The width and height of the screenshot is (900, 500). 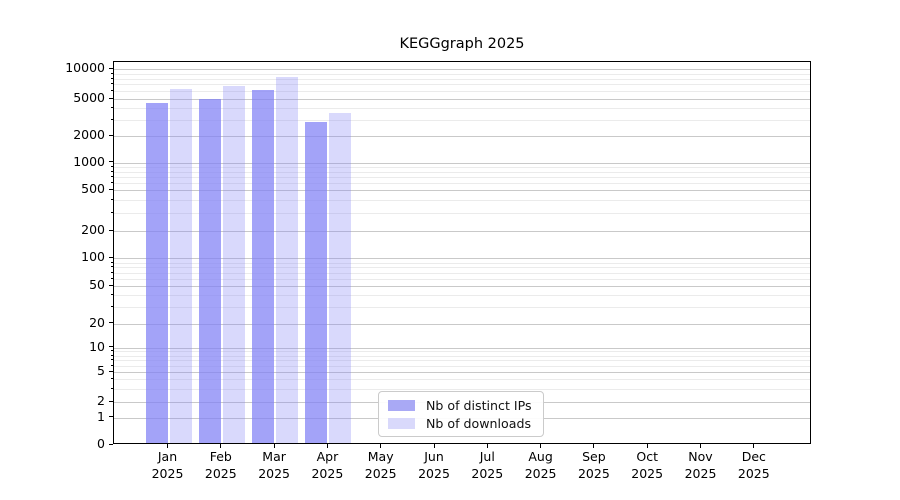 What do you see at coordinates (700, 465) in the screenshot?
I see `x-axis-tick-label: Nov 2025` at bounding box center [700, 465].